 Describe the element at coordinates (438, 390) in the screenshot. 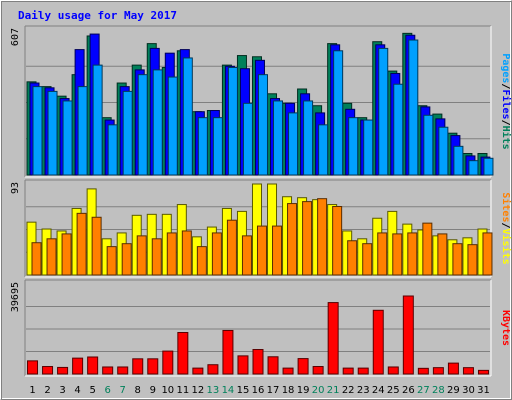

I see `x-tick-label-28: 28` at that location.